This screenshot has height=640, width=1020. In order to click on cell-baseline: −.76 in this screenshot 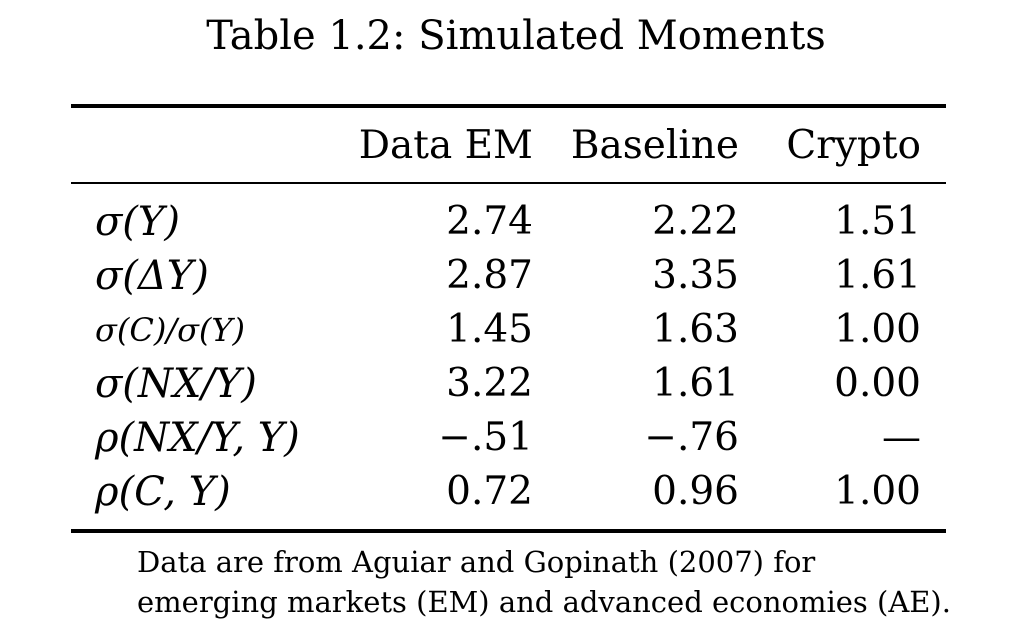, I will do `click(691, 437)`.